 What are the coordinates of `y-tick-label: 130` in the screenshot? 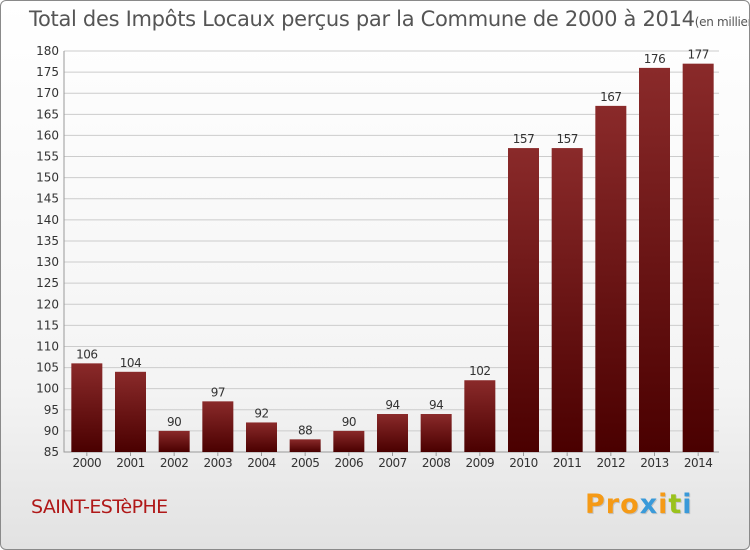 It's located at (47, 262).